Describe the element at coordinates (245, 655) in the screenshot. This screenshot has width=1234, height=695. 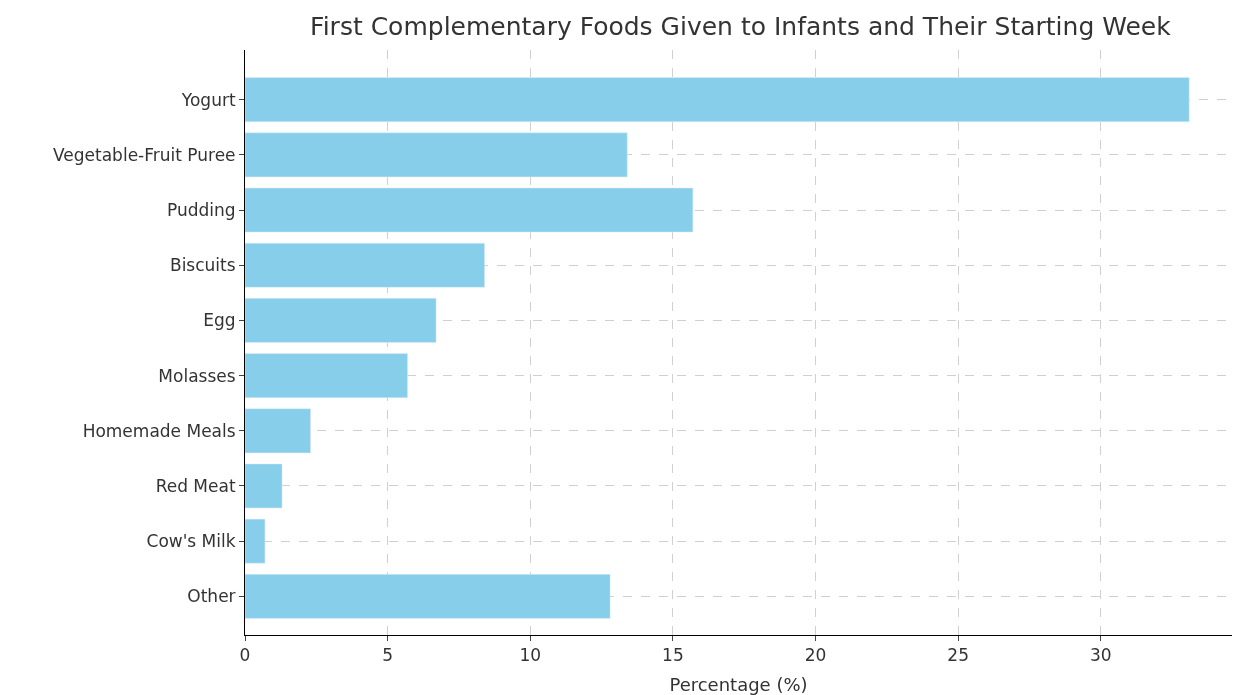
I see `x-tick-label: 0` at that location.